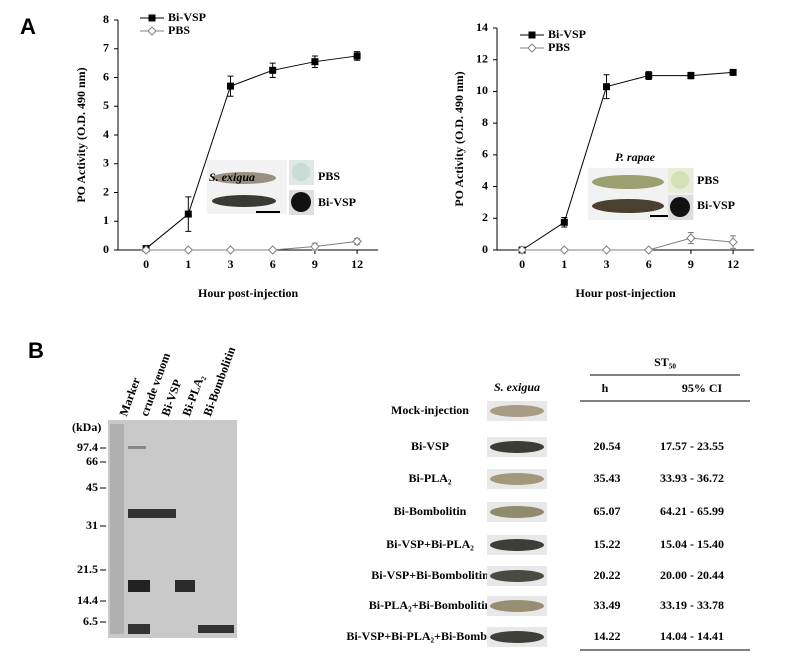  Describe the element at coordinates (702, 388) in the screenshot. I see `table-header: 95% CI` at that location.